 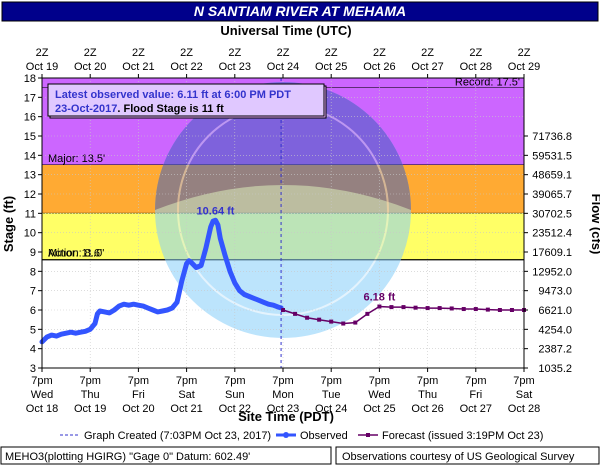 I want to click on legend-forecast-marker, so click(x=368, y=435).